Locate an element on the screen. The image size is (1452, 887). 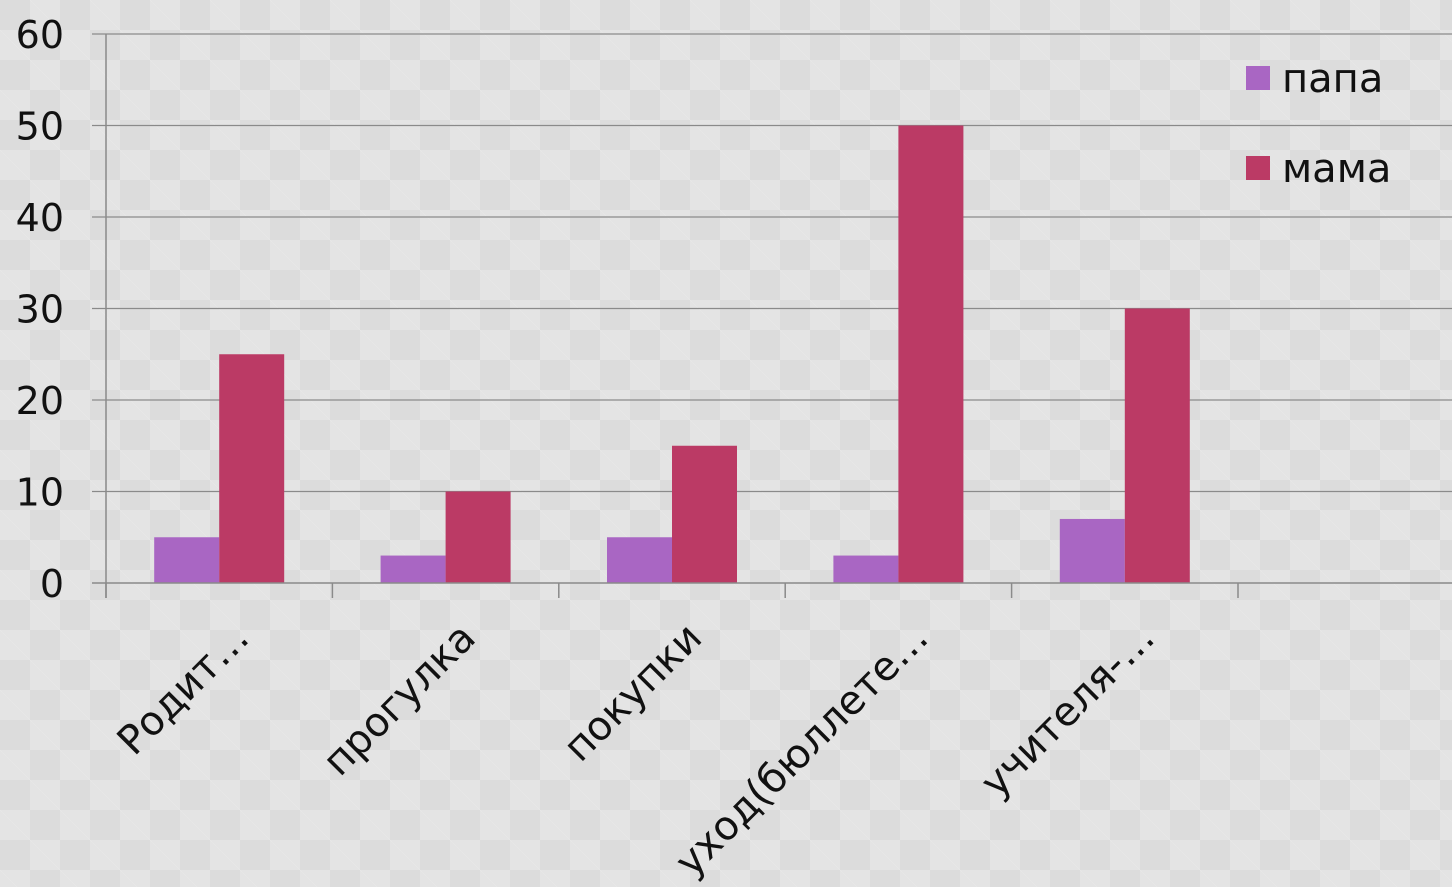
y-tick-label: 10 is located at coordinates (40, 493).